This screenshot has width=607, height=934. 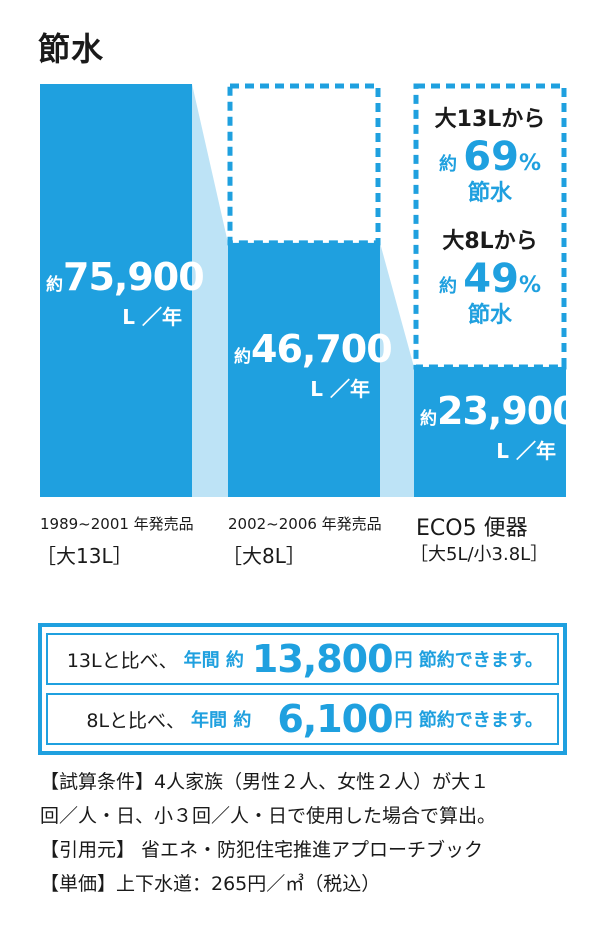 What do you see at coordinates (489, 241) in the screenshot?
I see `savings-from-label: 大8Lから` at bounding box center [489, 241].